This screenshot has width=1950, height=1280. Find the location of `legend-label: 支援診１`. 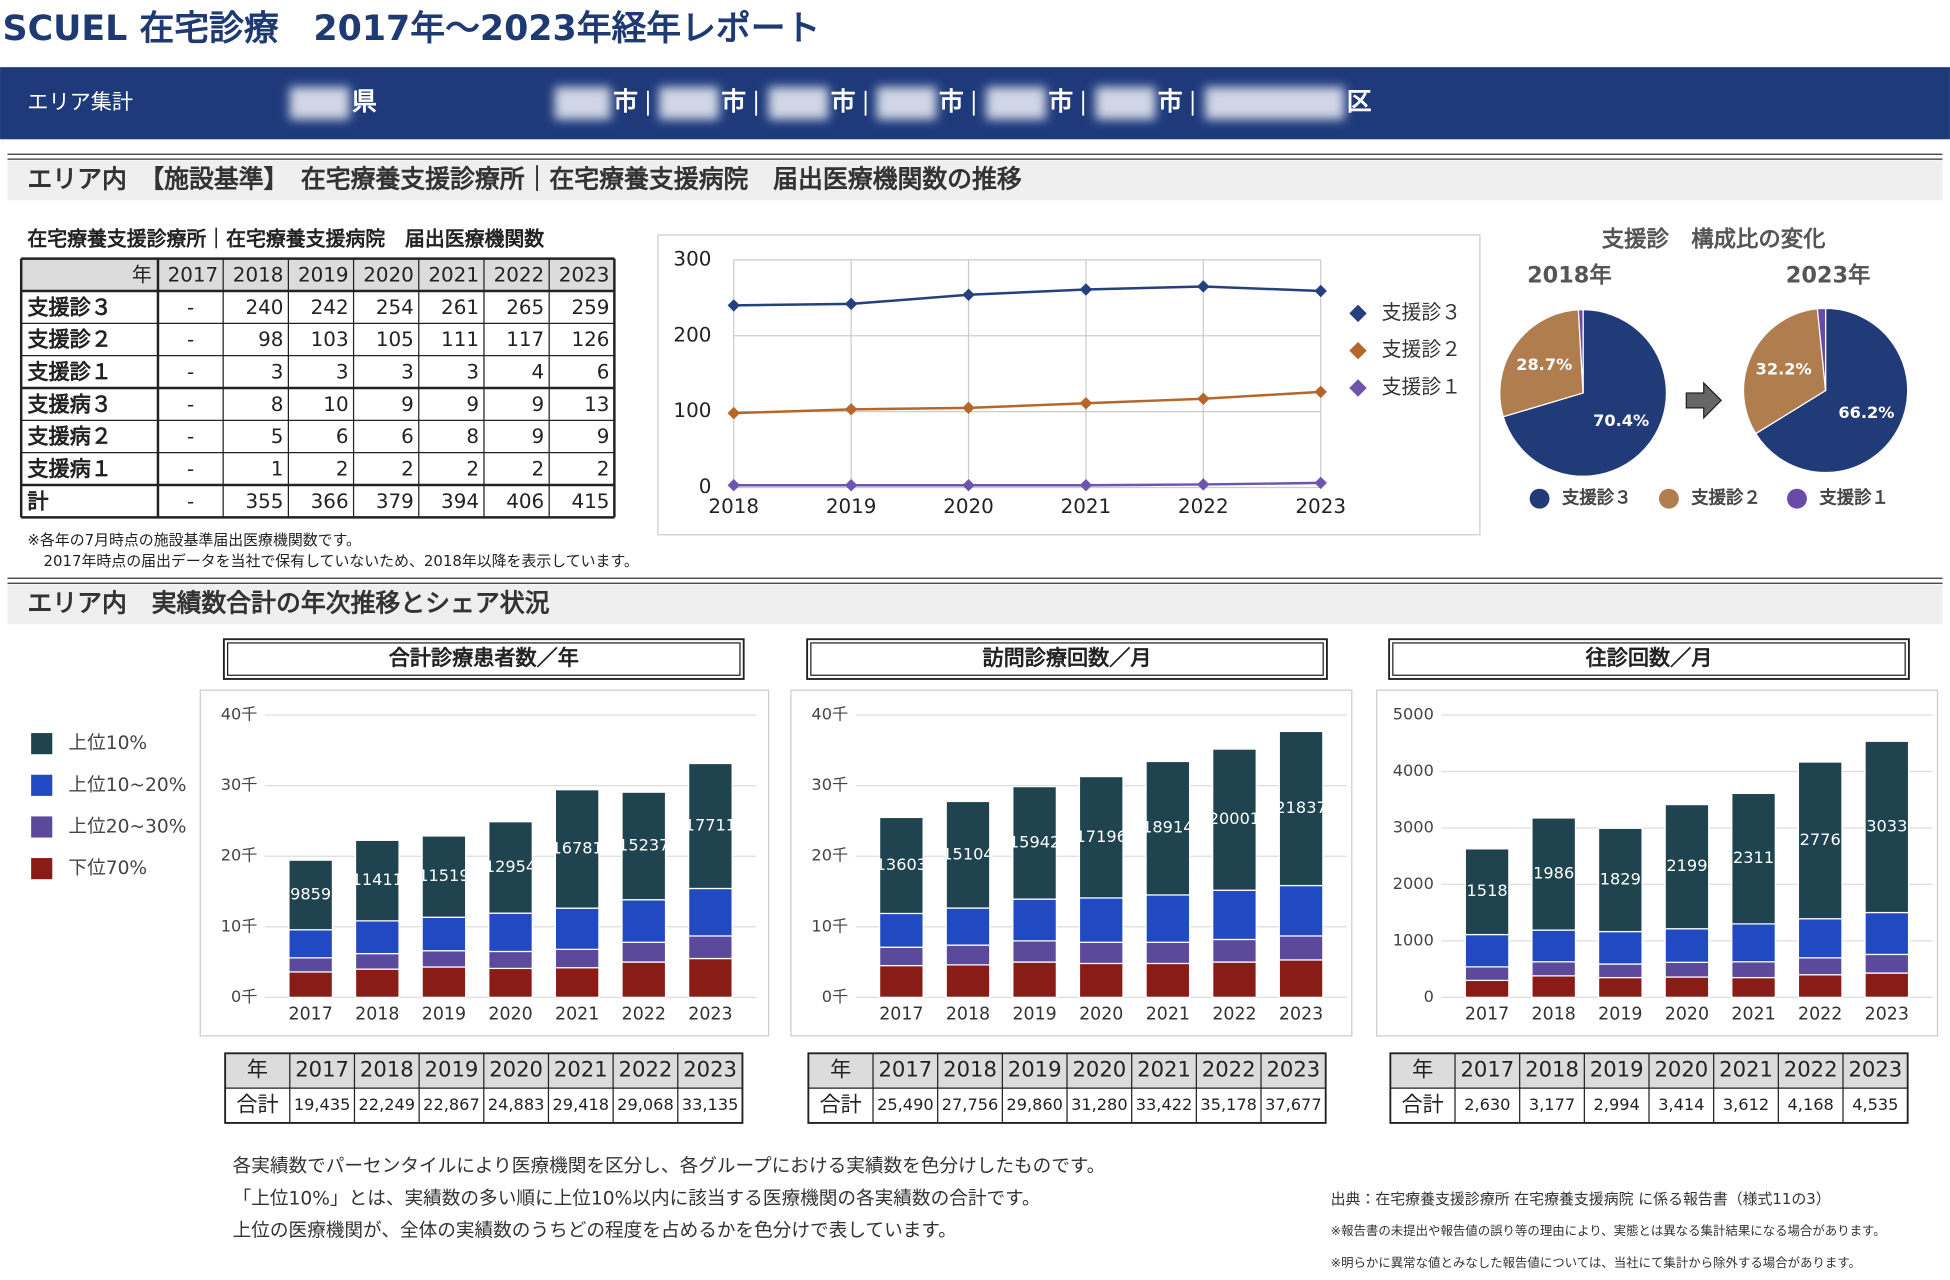

legend-label: 支援診１ is located at coordinates (1854, 498).